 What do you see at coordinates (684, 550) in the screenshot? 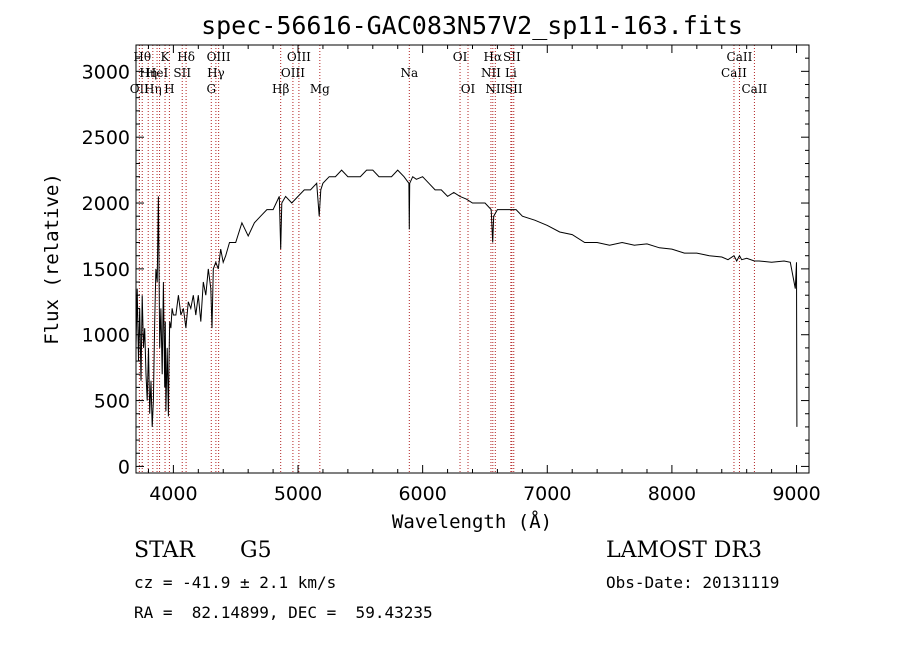
I see `survey-name: LAMOST DR3` at bounding box center [684, 550].